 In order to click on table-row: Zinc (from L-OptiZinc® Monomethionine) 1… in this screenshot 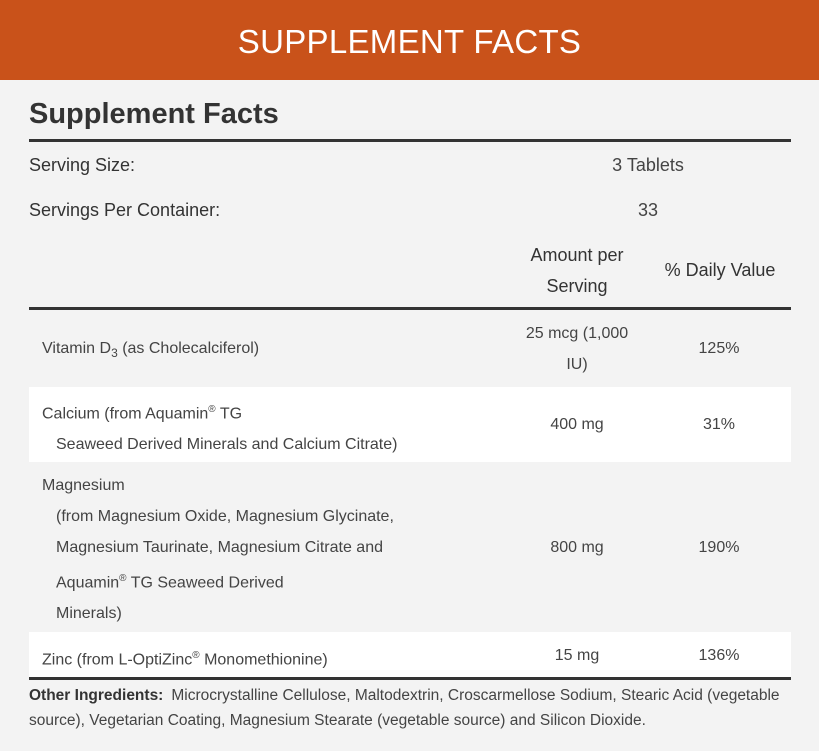, I will do `click(410, 655)`.